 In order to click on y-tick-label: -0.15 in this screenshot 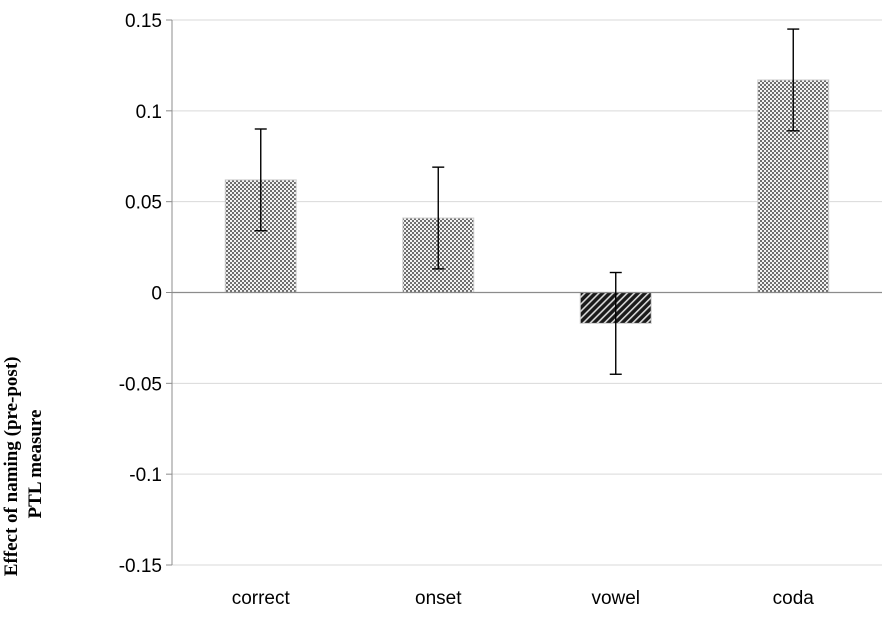, I will do `click(140, 566)`.